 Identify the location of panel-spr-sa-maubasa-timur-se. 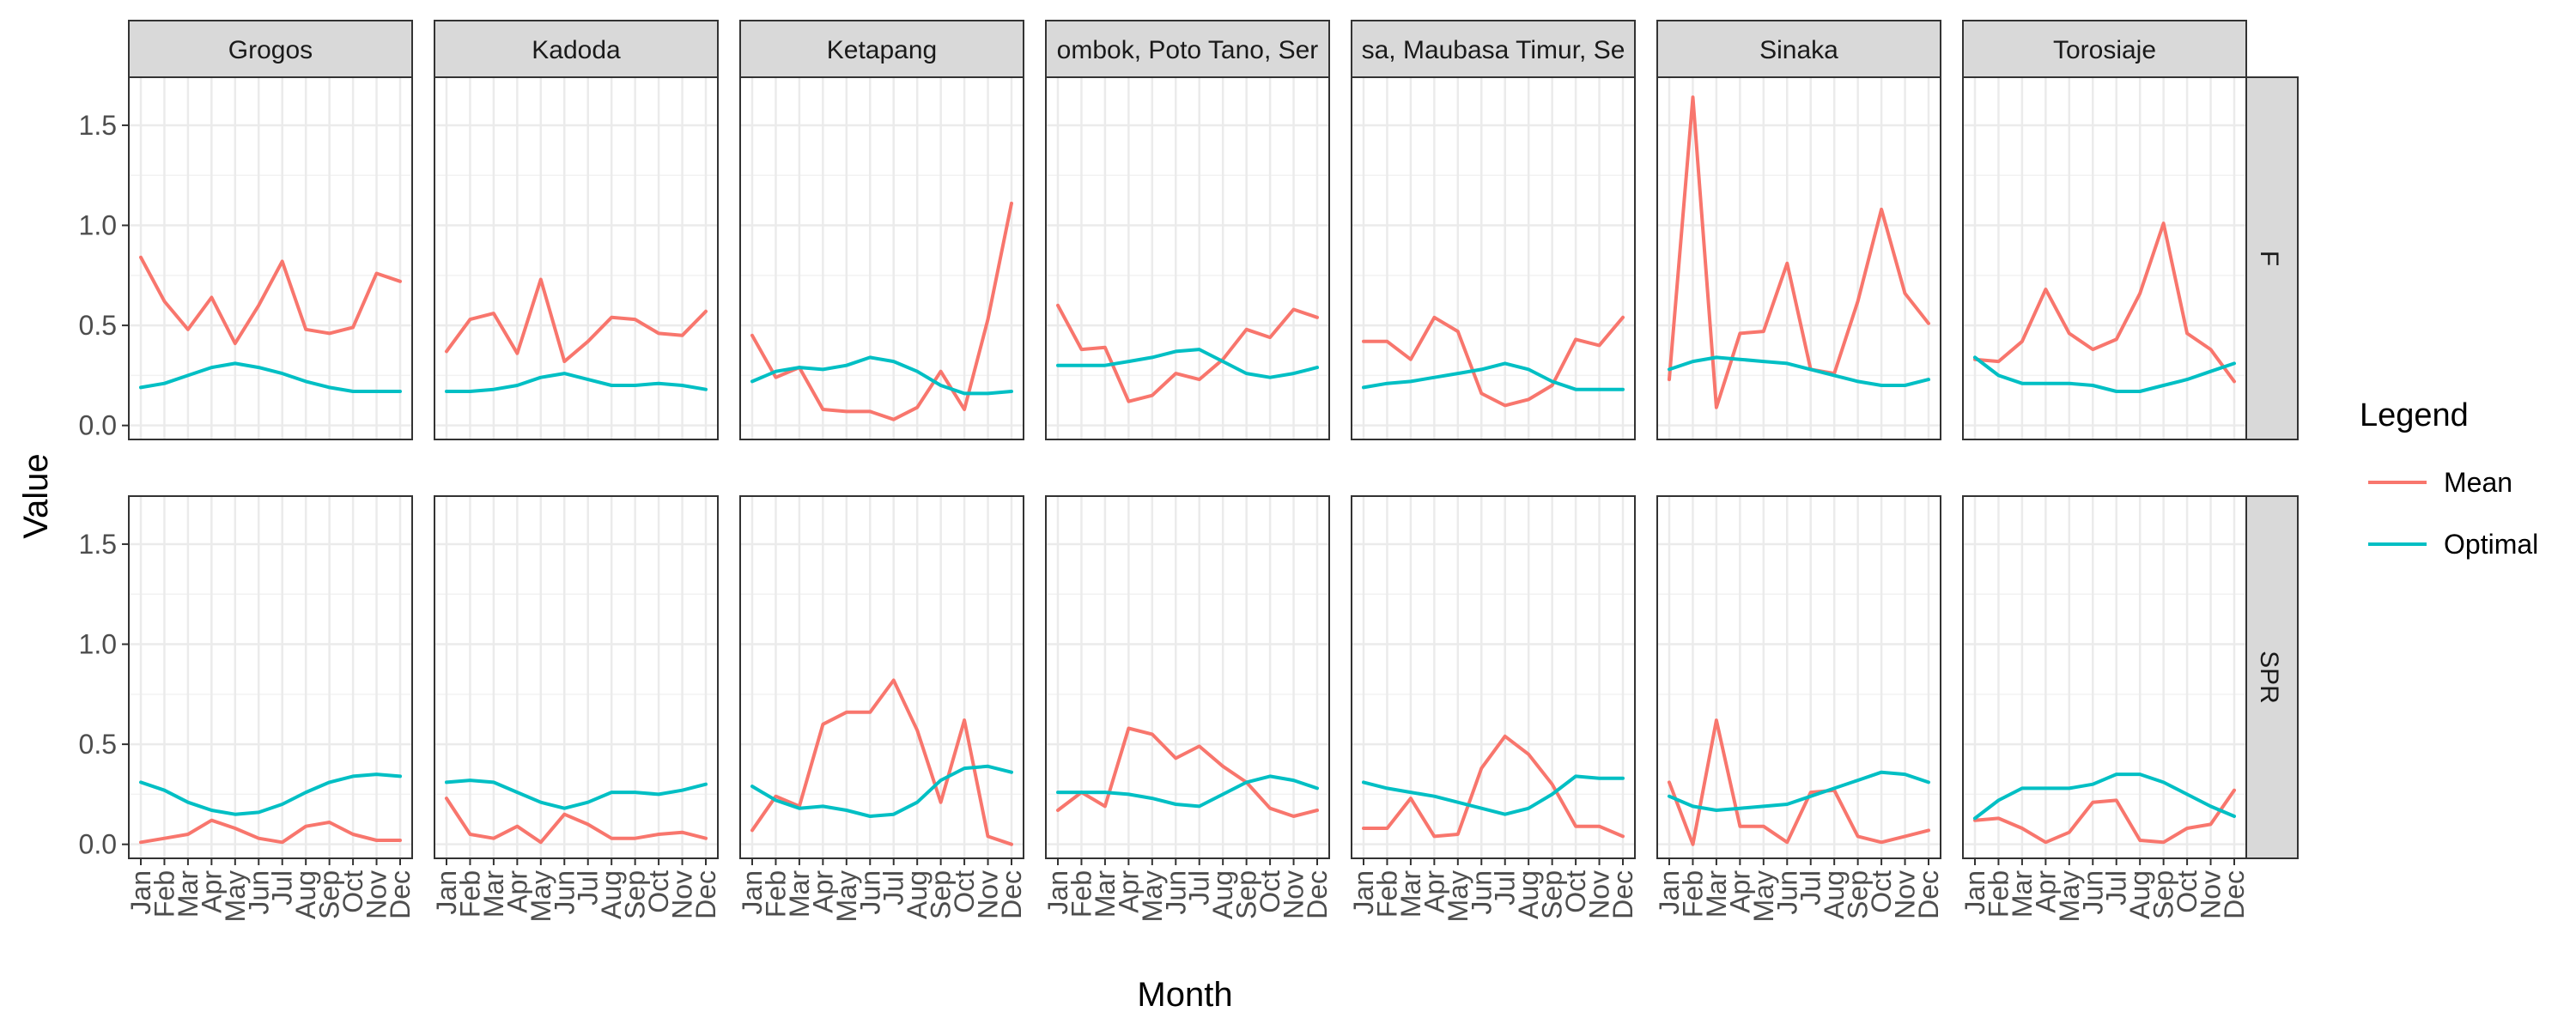
(1493, 677).